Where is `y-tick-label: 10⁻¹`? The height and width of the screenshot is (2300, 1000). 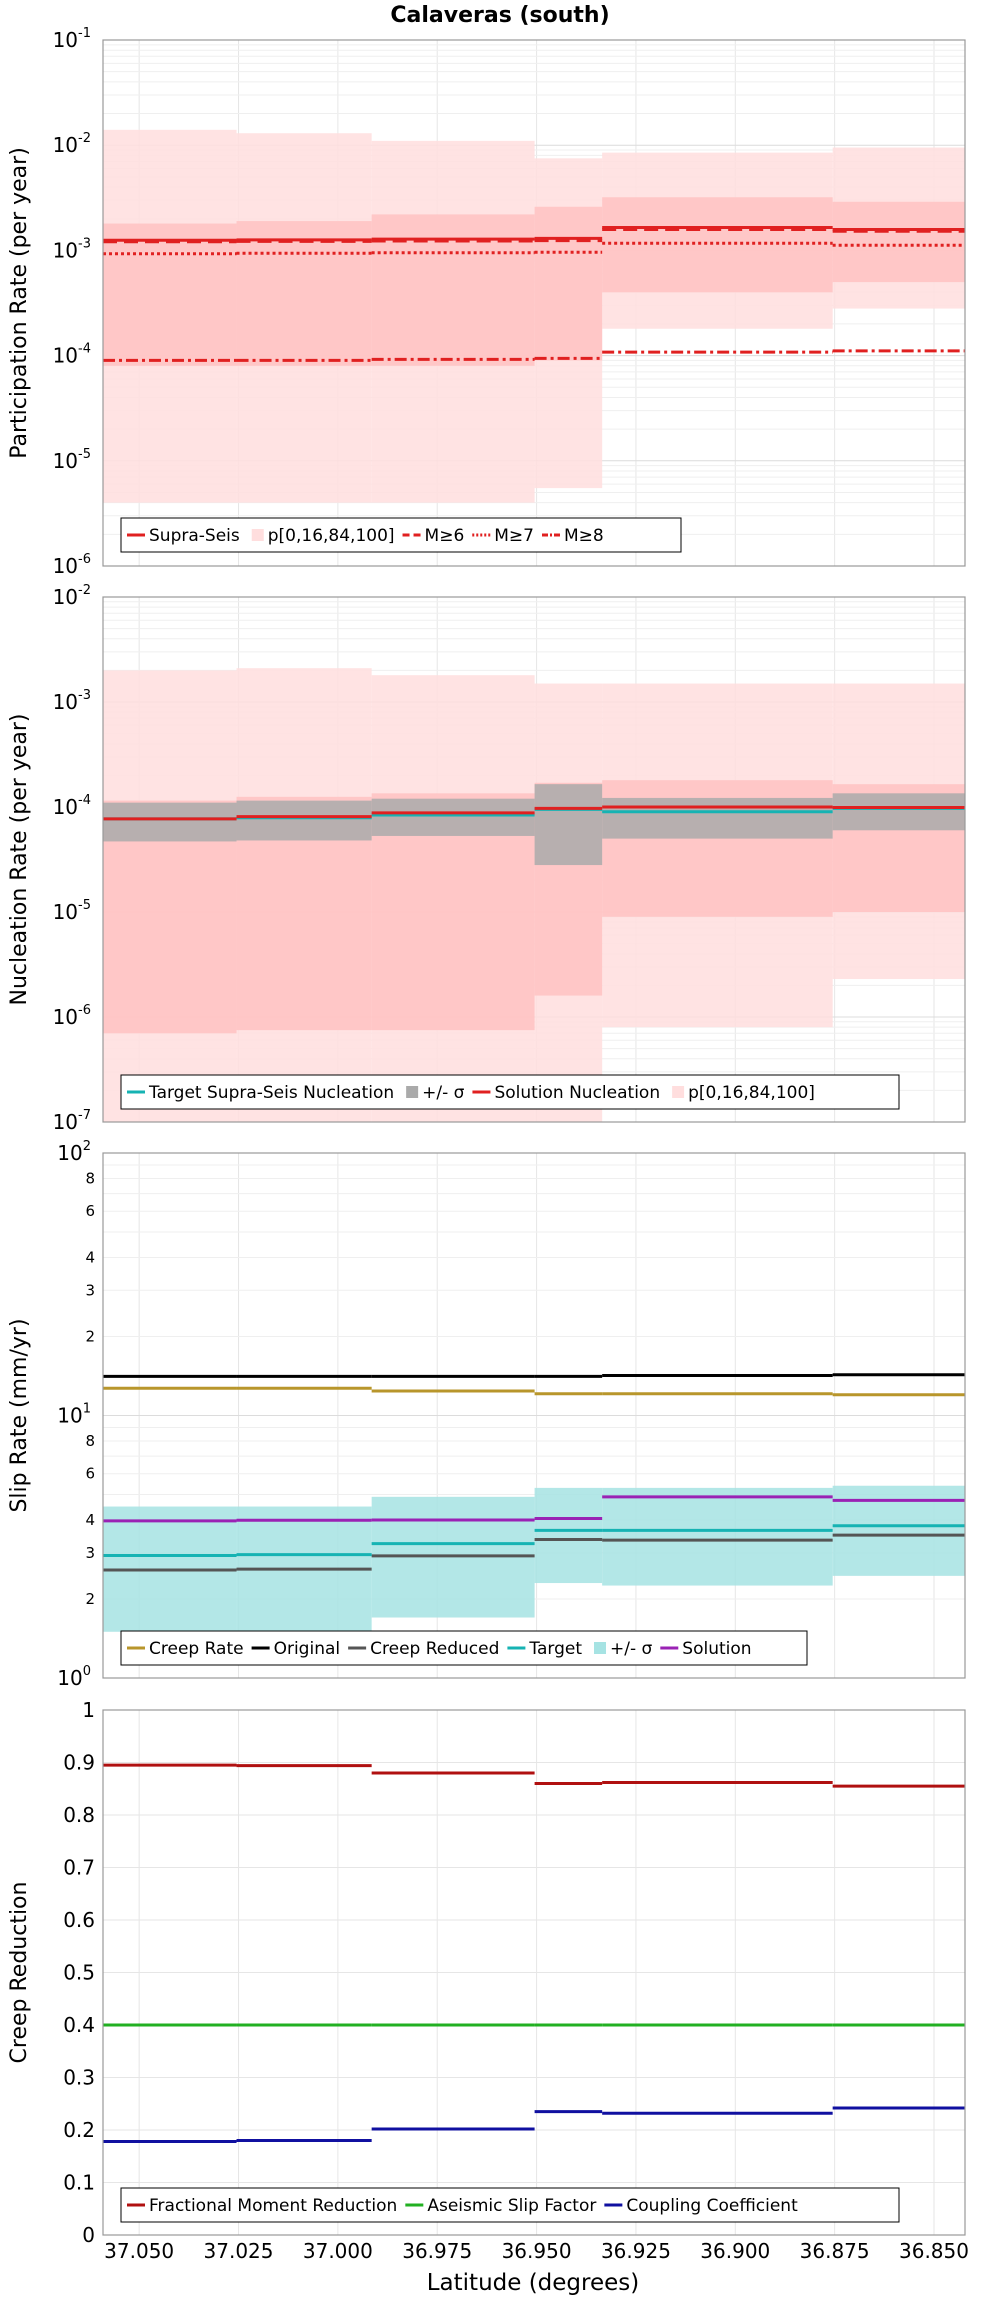 y-tick-label: 10⁻¹ is located at coordinates (72, 39).